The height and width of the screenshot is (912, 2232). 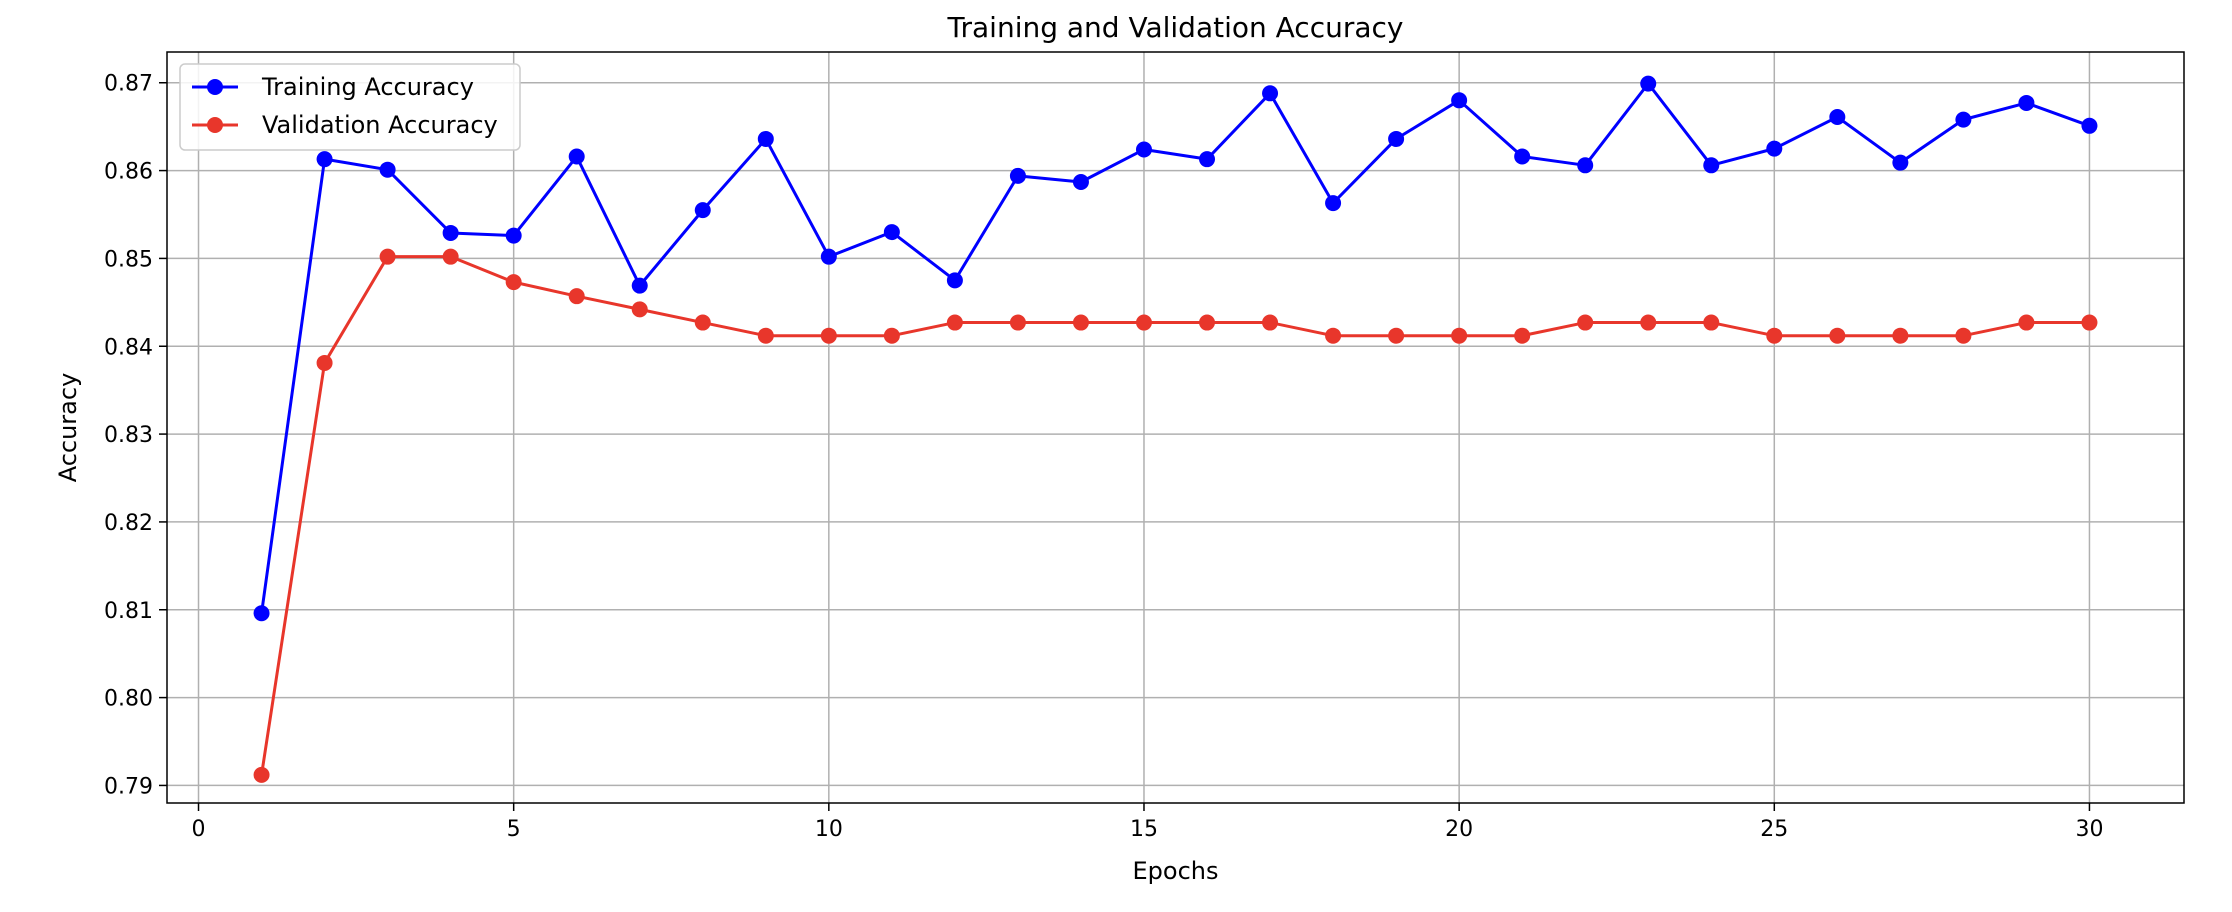 What do you see at coordinates (128, 172) in the screenshot?
I see `y-tick-label: 0.86` at bounding box center [128, 172].